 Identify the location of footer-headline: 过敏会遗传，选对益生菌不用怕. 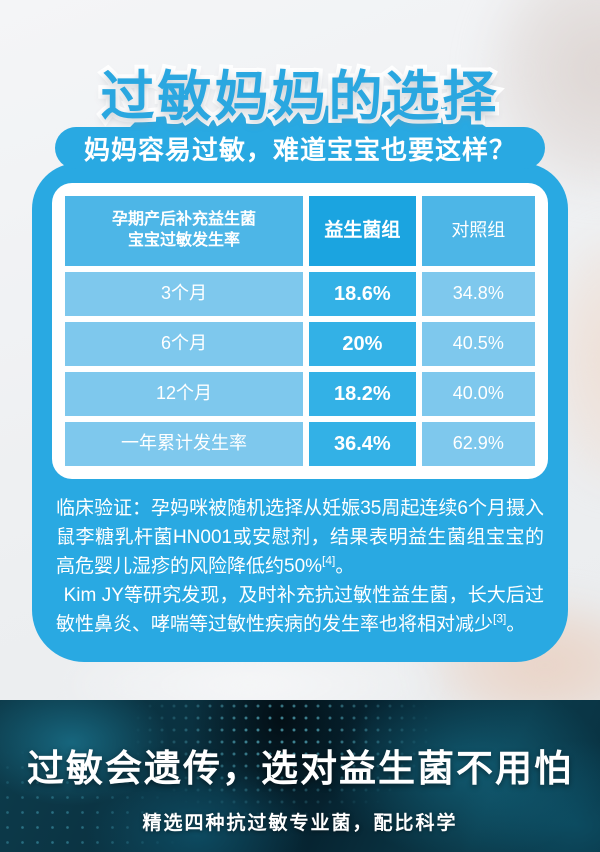
(300, 768).